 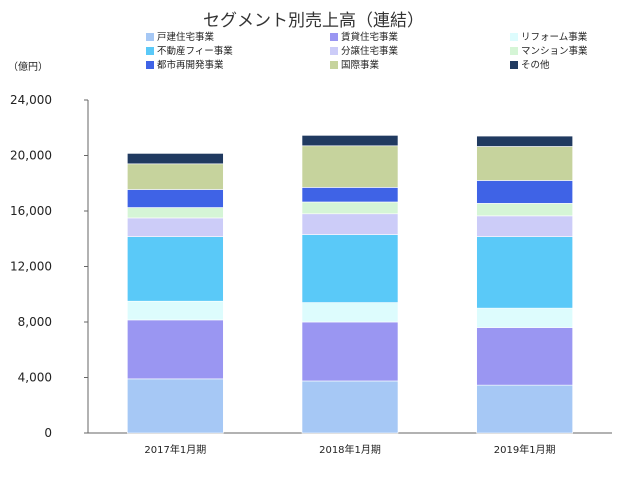 What do you see at coordinates (28, 67) in the screenshot?
I see `y-axis-unit-label: （億円）` at bounding box center [28, 67].